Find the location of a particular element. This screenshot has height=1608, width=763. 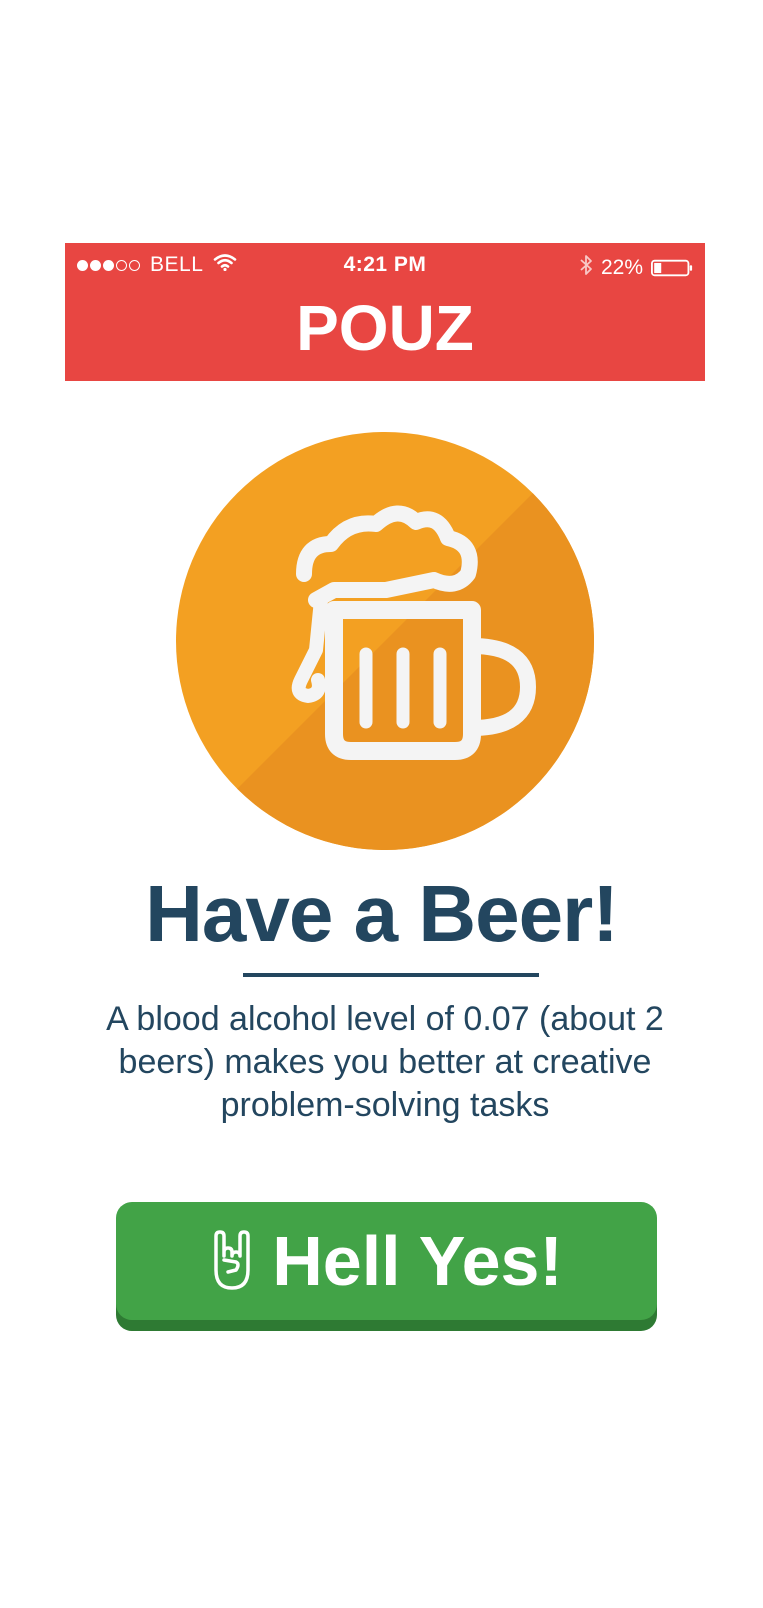

status-bar: BELL 4:21 PM 22% is located at coordinates (385, 265).